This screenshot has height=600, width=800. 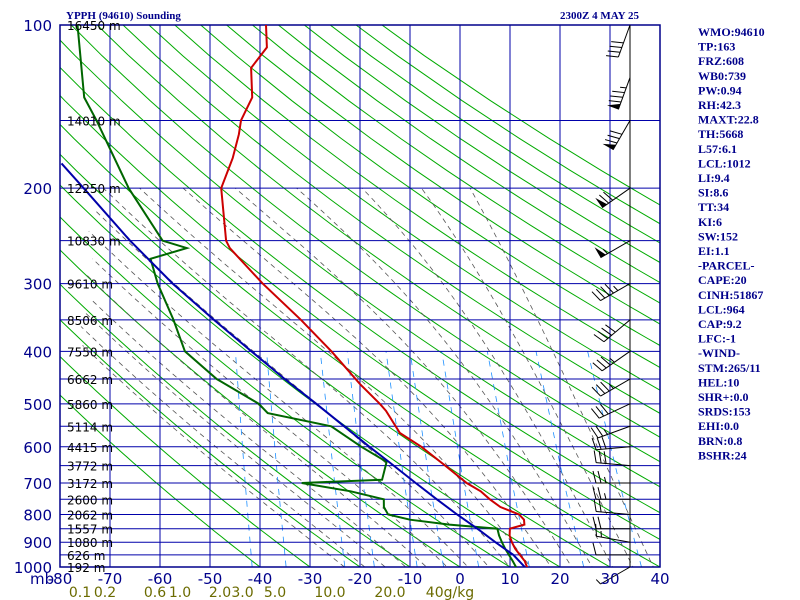 What do you see at coordinates (37, 484) in the screenshot?
I see `pressure-tick-label: 700` at bounding box center [37, 484].